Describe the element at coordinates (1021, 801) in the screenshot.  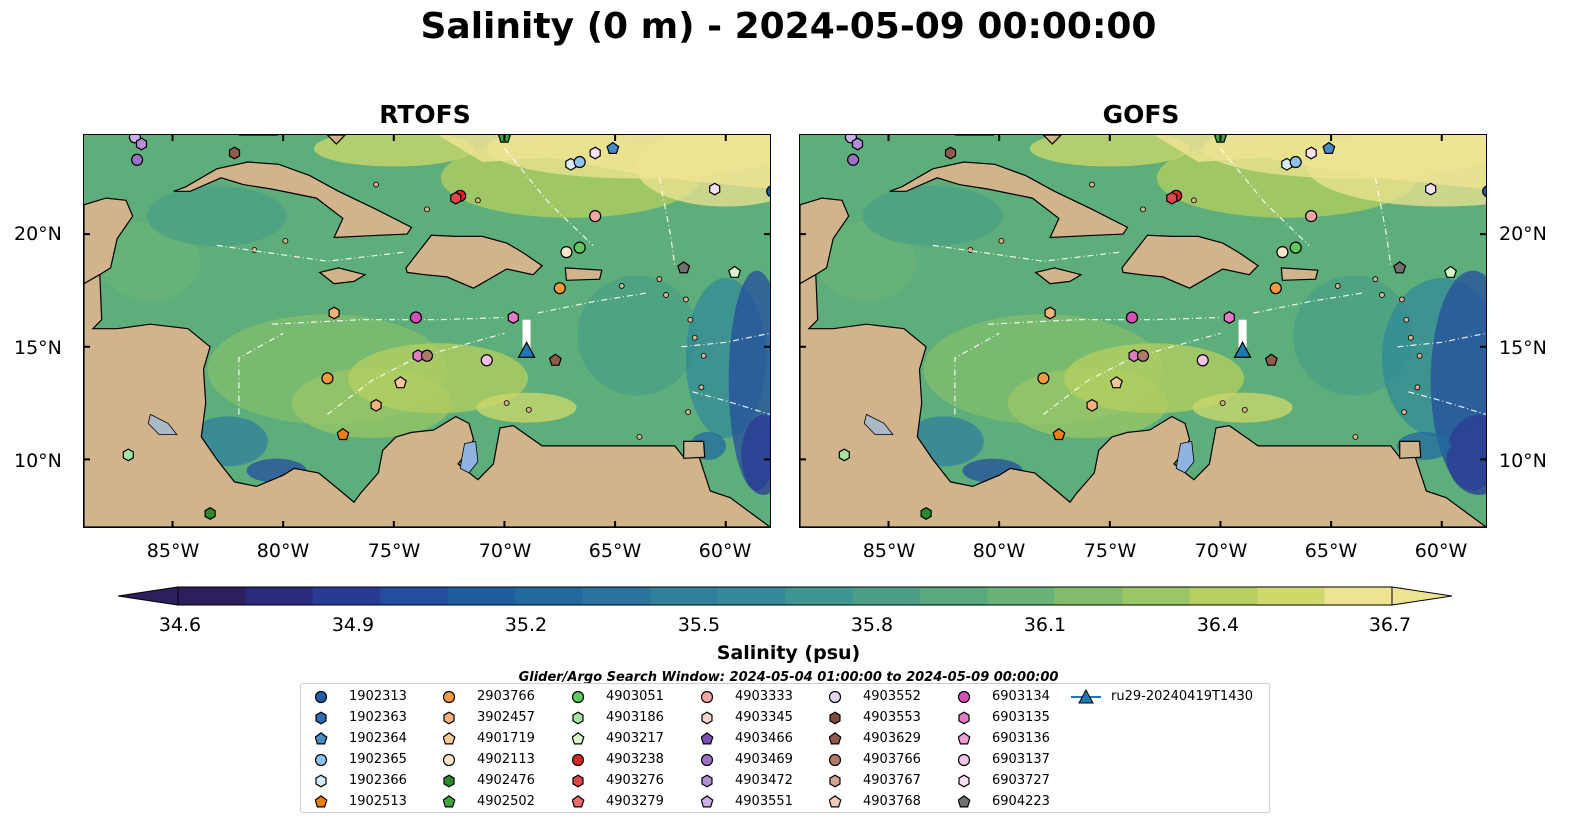
I see `legend-label: 6904223` at that location.